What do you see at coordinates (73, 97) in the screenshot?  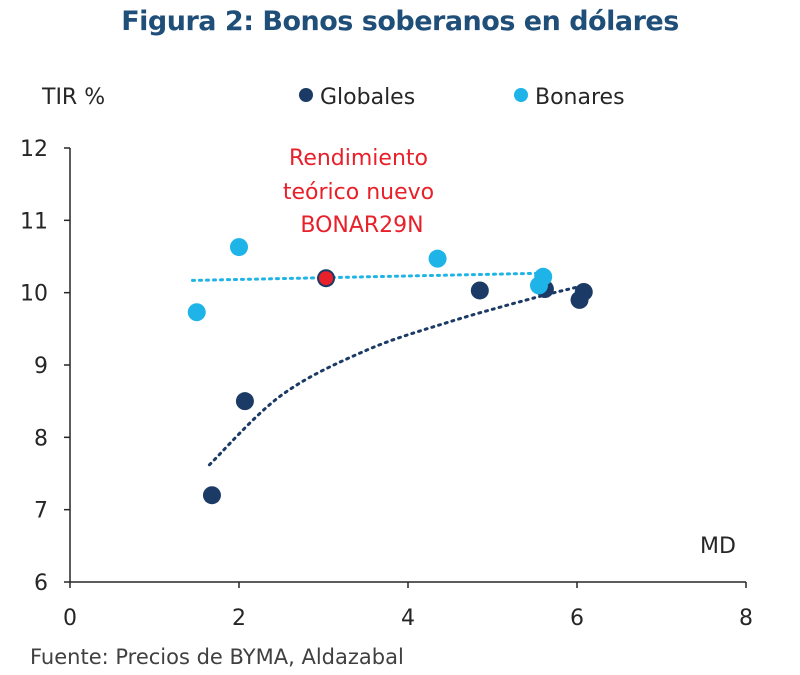 I see `y-axis-label: TIR %` at bounding box center [73, 97].